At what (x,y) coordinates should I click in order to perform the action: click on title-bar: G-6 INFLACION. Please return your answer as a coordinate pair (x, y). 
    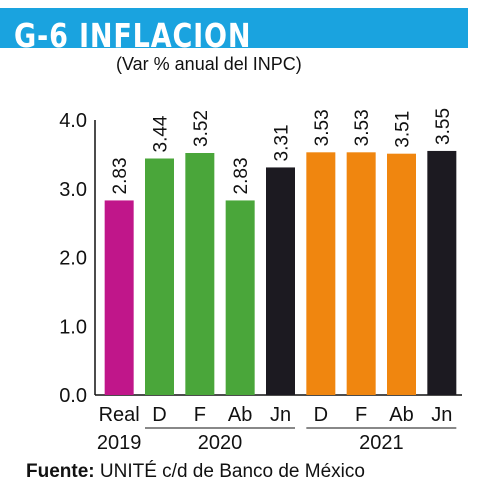
    Looking at the image, I should click on (234, 31).